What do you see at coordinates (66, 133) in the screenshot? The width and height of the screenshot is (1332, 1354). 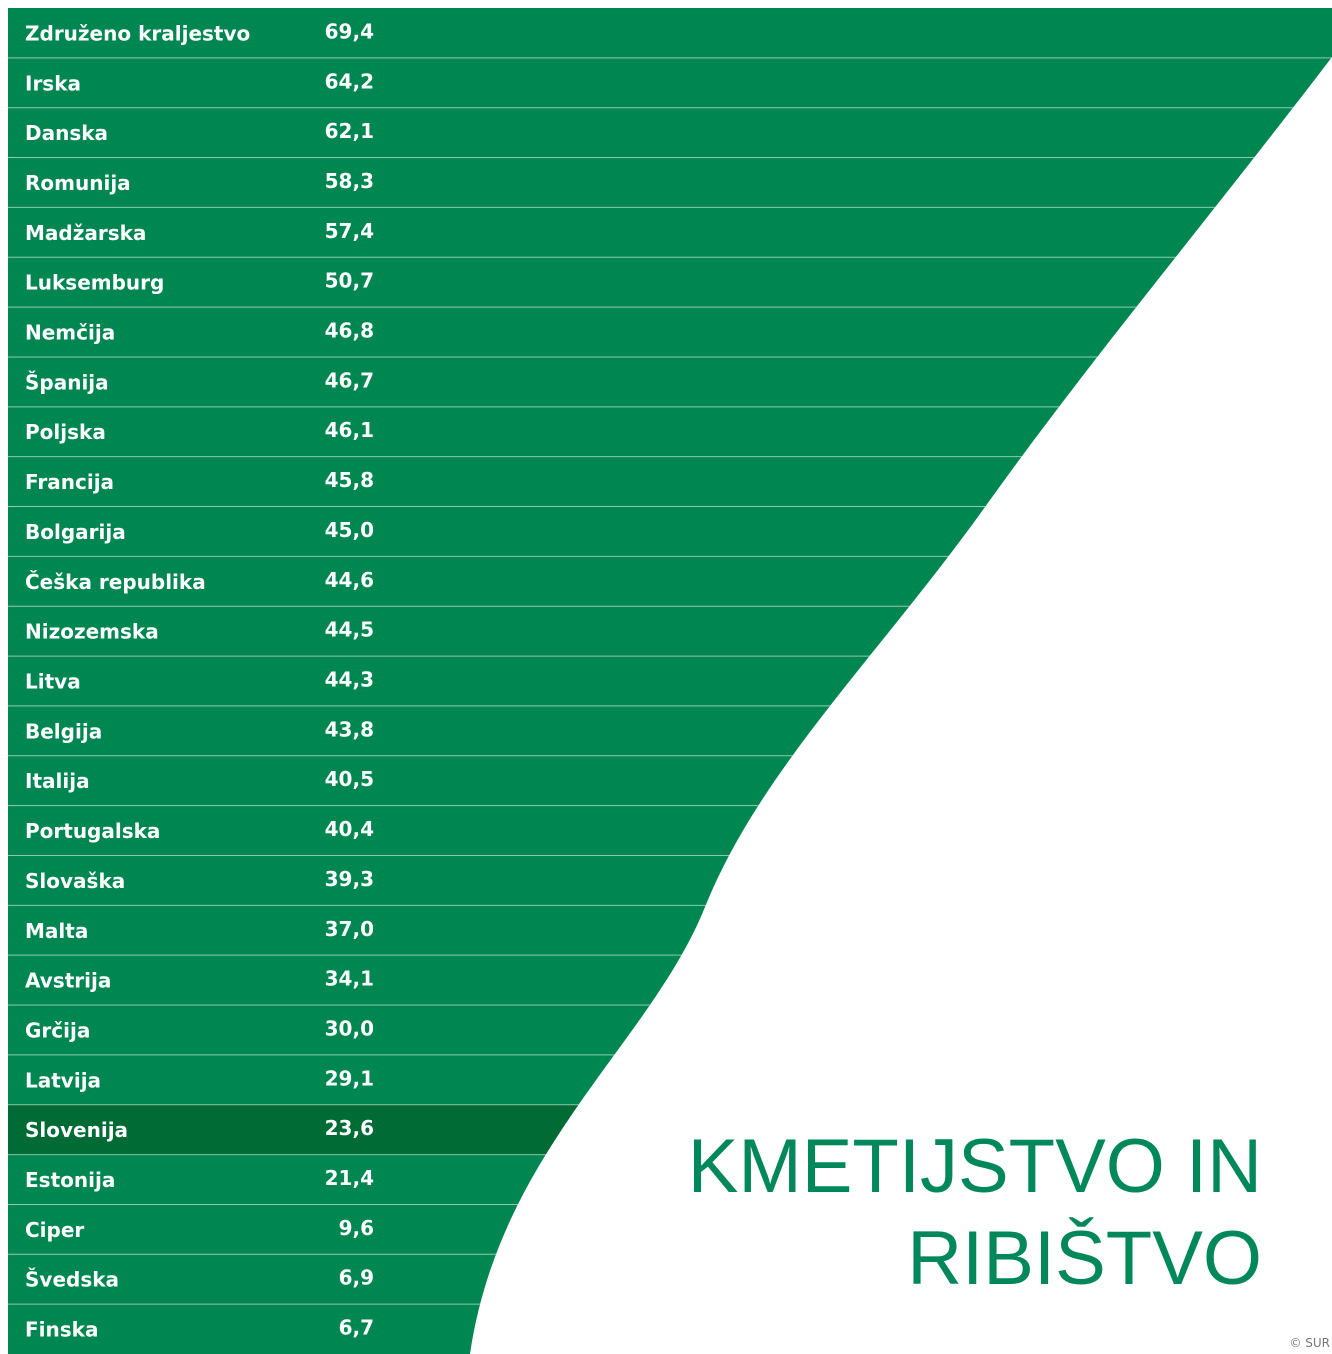 I see `country-label: Danska` at bounding box center [66, 133].